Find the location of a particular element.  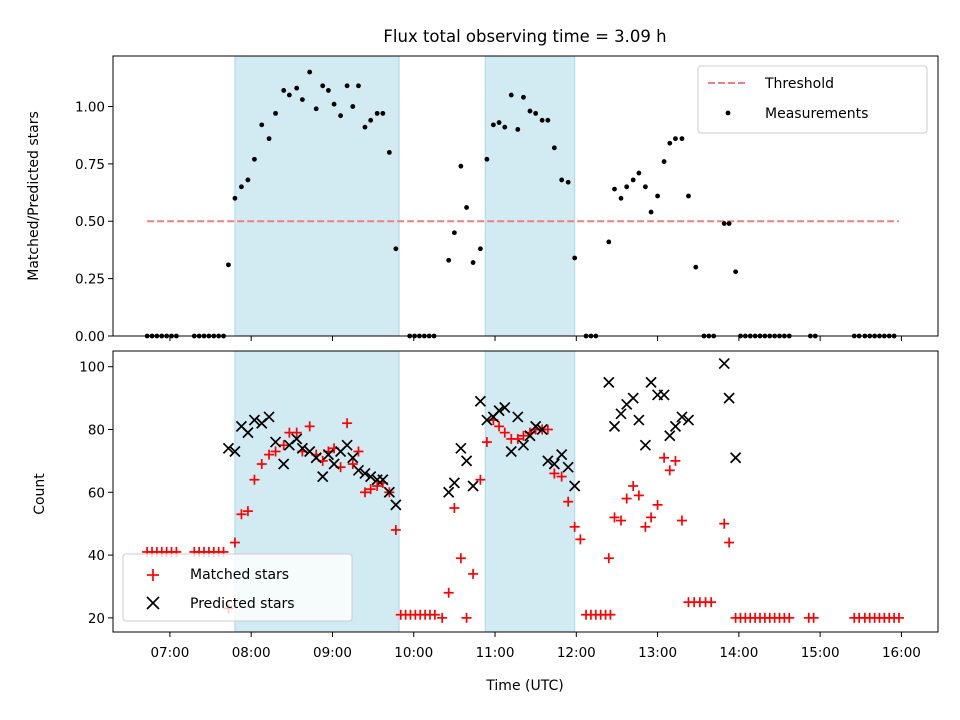

bottom-y-ticks: 20 40 60 80 100 is located at coordinates (96, 493).